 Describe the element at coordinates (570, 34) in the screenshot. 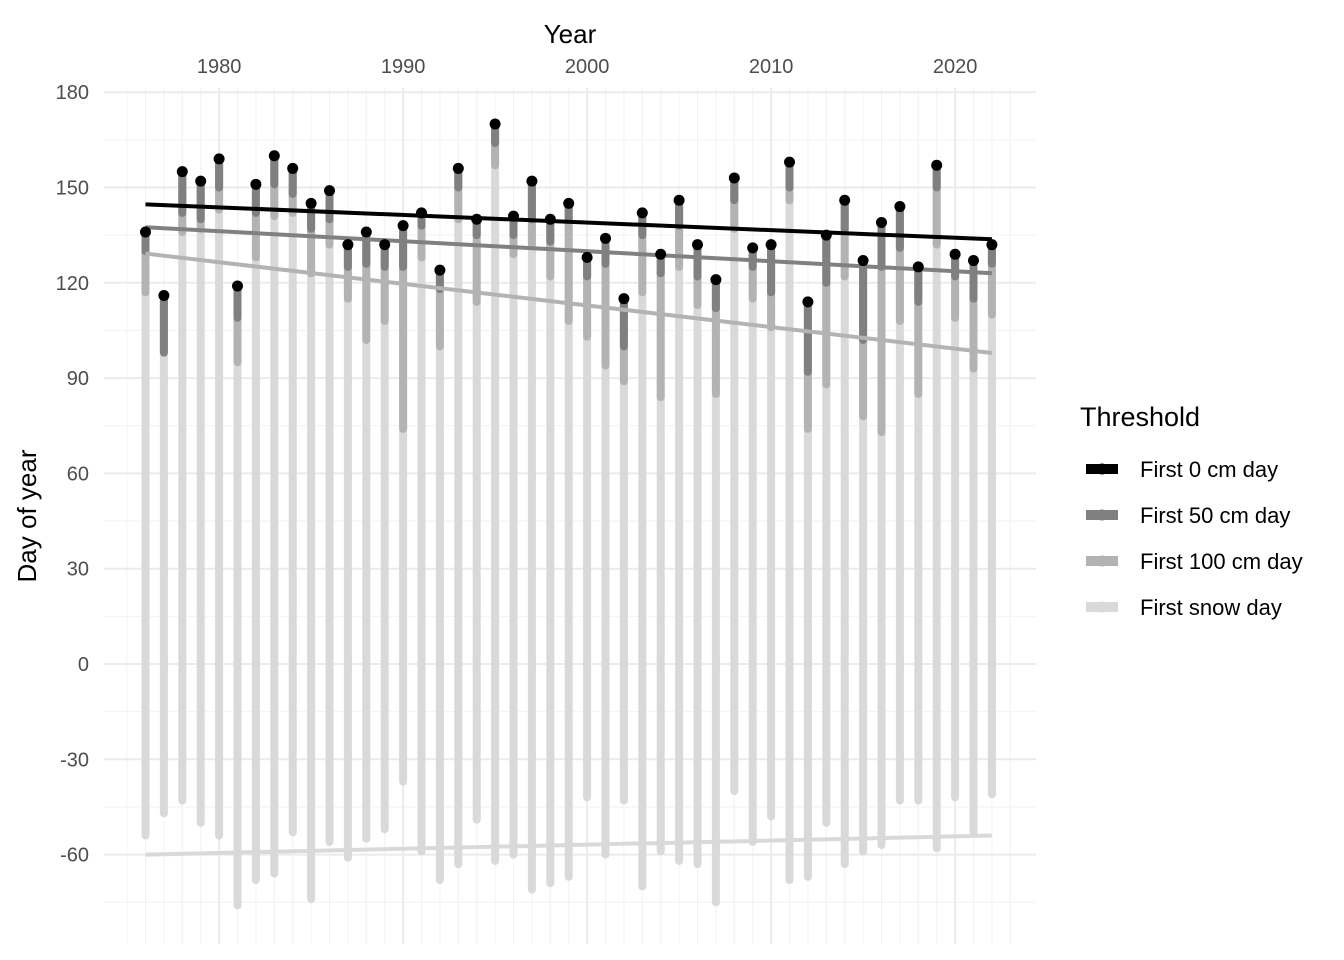

I see `x-axis-title: Year` at that location.